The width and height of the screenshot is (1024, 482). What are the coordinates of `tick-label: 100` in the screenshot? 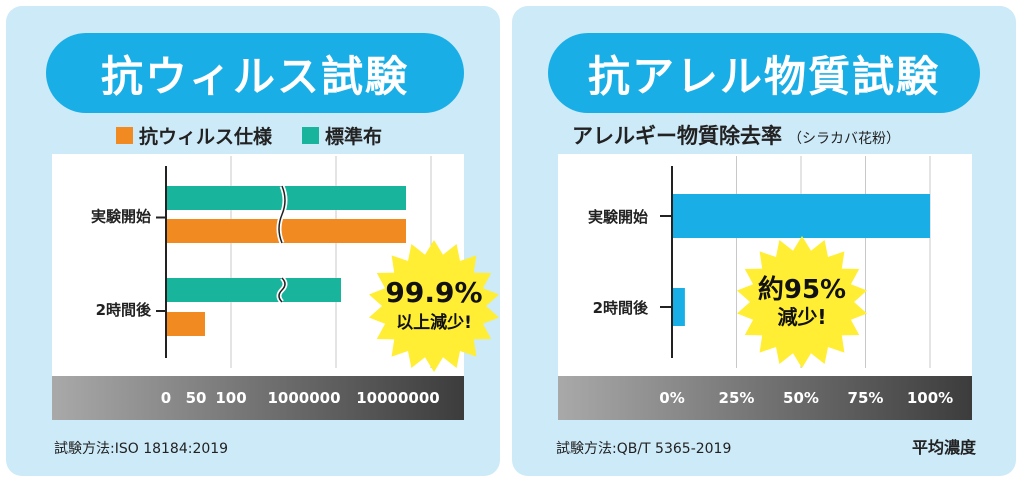 It's located at (230, 398).